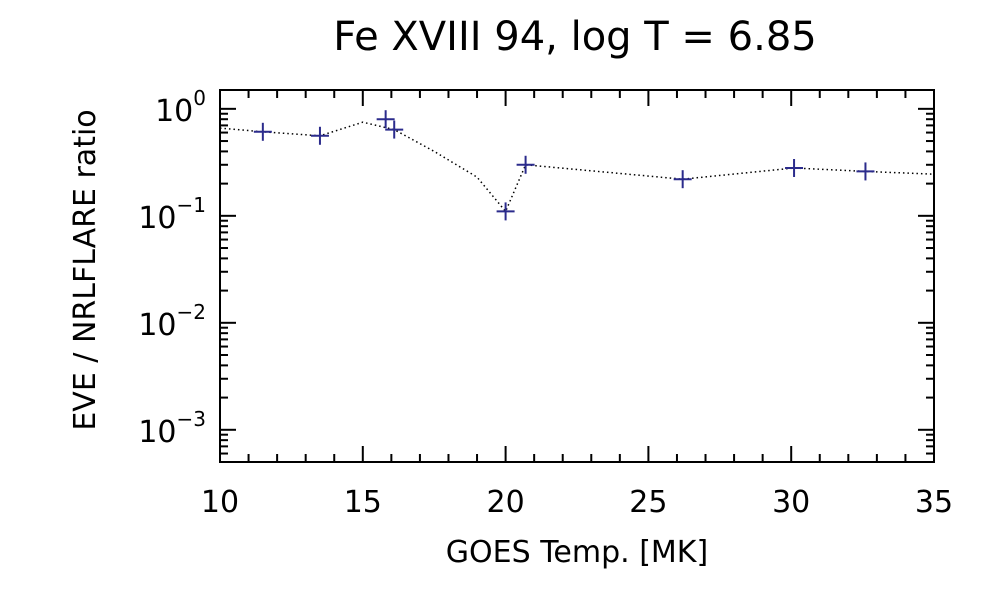  What do you see at coordinates (791, 502) in the screenshot?
I see `x-tick-label: 30` at bounding box center [791, 502].